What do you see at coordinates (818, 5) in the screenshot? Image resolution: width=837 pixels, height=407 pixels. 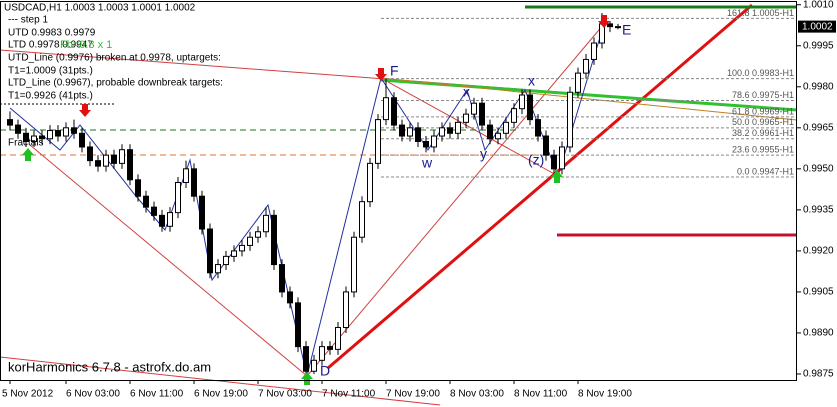 I see `y-tick-label: 1.0010` at bounding box center [818, 5].